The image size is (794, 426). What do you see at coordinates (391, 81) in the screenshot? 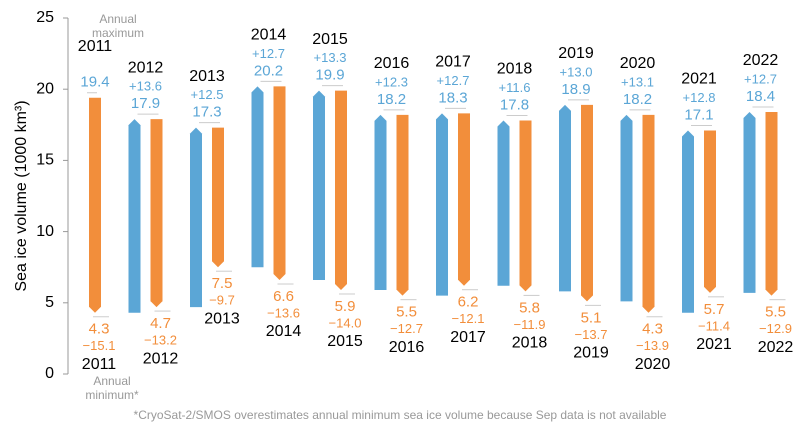
I see `freeze-label: +12.3` at bounding box center [391, 81].